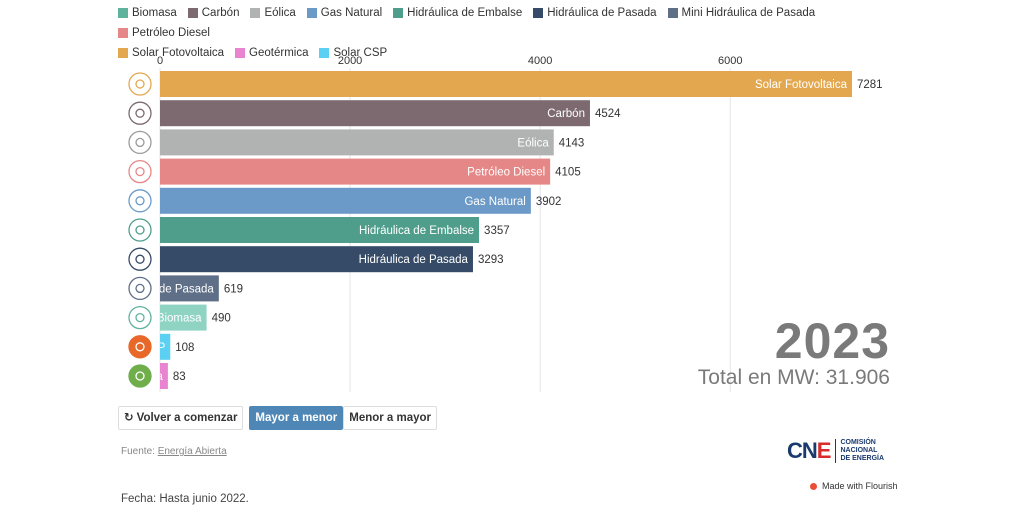 This screenshot has height=514, width=1024. I want to click on legend-item: Mini Hidráulica de Pasada, so click(741, 13).